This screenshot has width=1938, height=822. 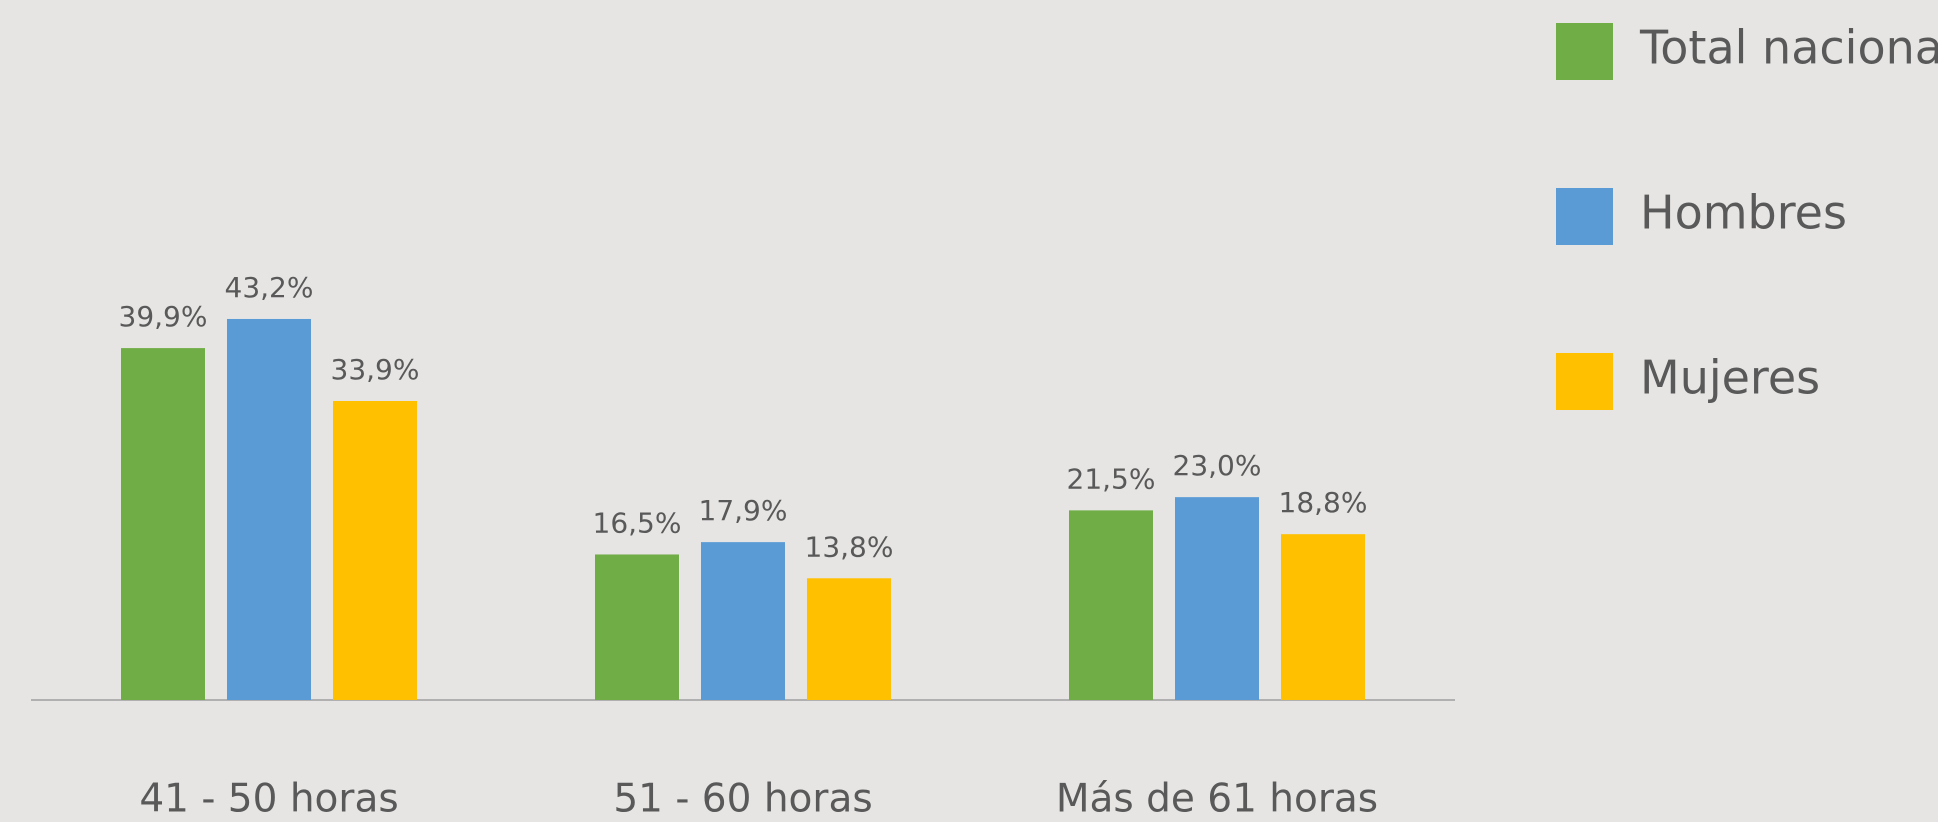 What do you see at coordinates (742, 799) in the screenshot?
I see `x-tick-label: 51 - 60 horas` at bounding box center [742, 799].